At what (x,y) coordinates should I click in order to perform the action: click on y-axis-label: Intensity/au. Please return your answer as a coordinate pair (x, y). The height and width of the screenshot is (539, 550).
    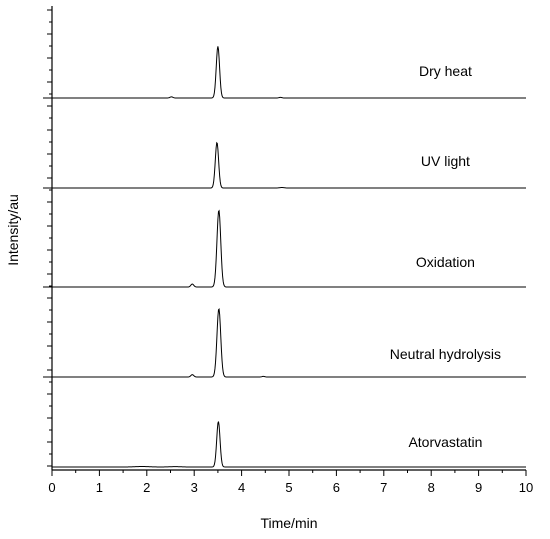
    Looking at the image, I should click on (13, 230).